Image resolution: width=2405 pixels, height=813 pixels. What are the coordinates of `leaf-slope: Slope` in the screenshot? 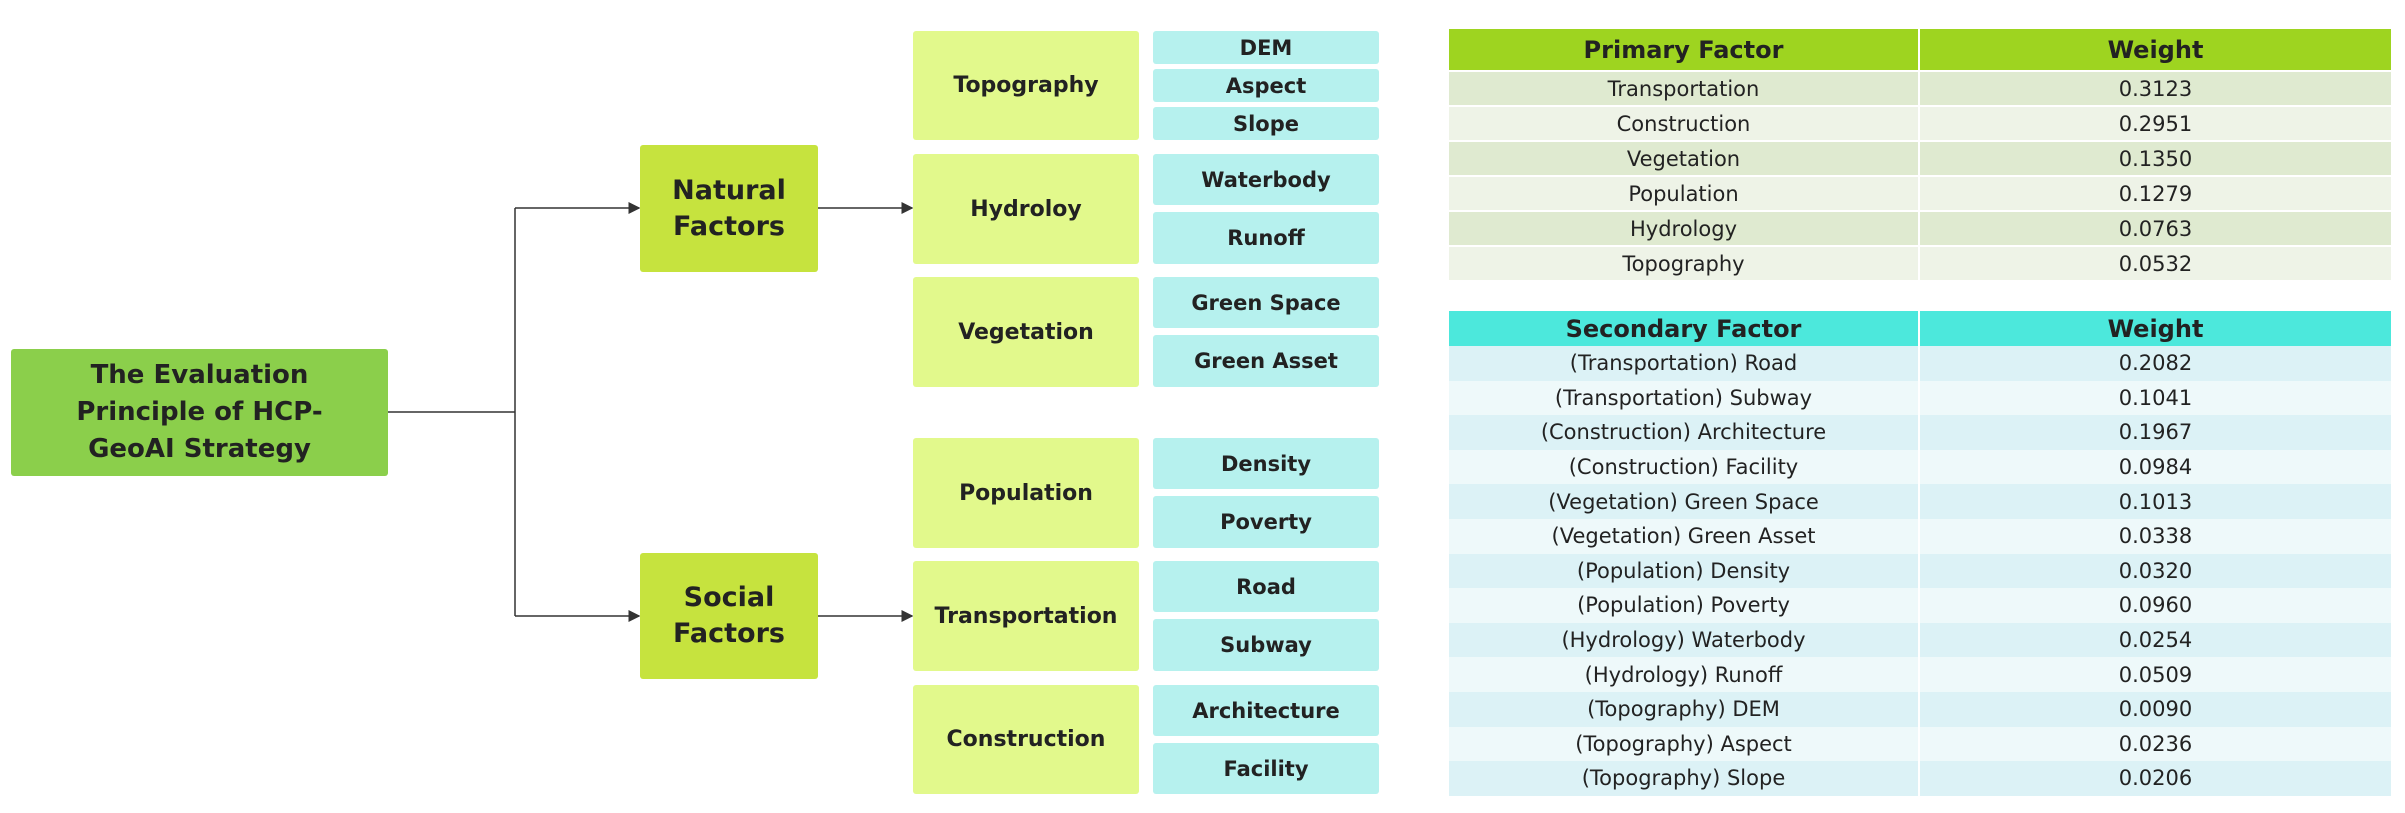 It's located at (1266, 123).